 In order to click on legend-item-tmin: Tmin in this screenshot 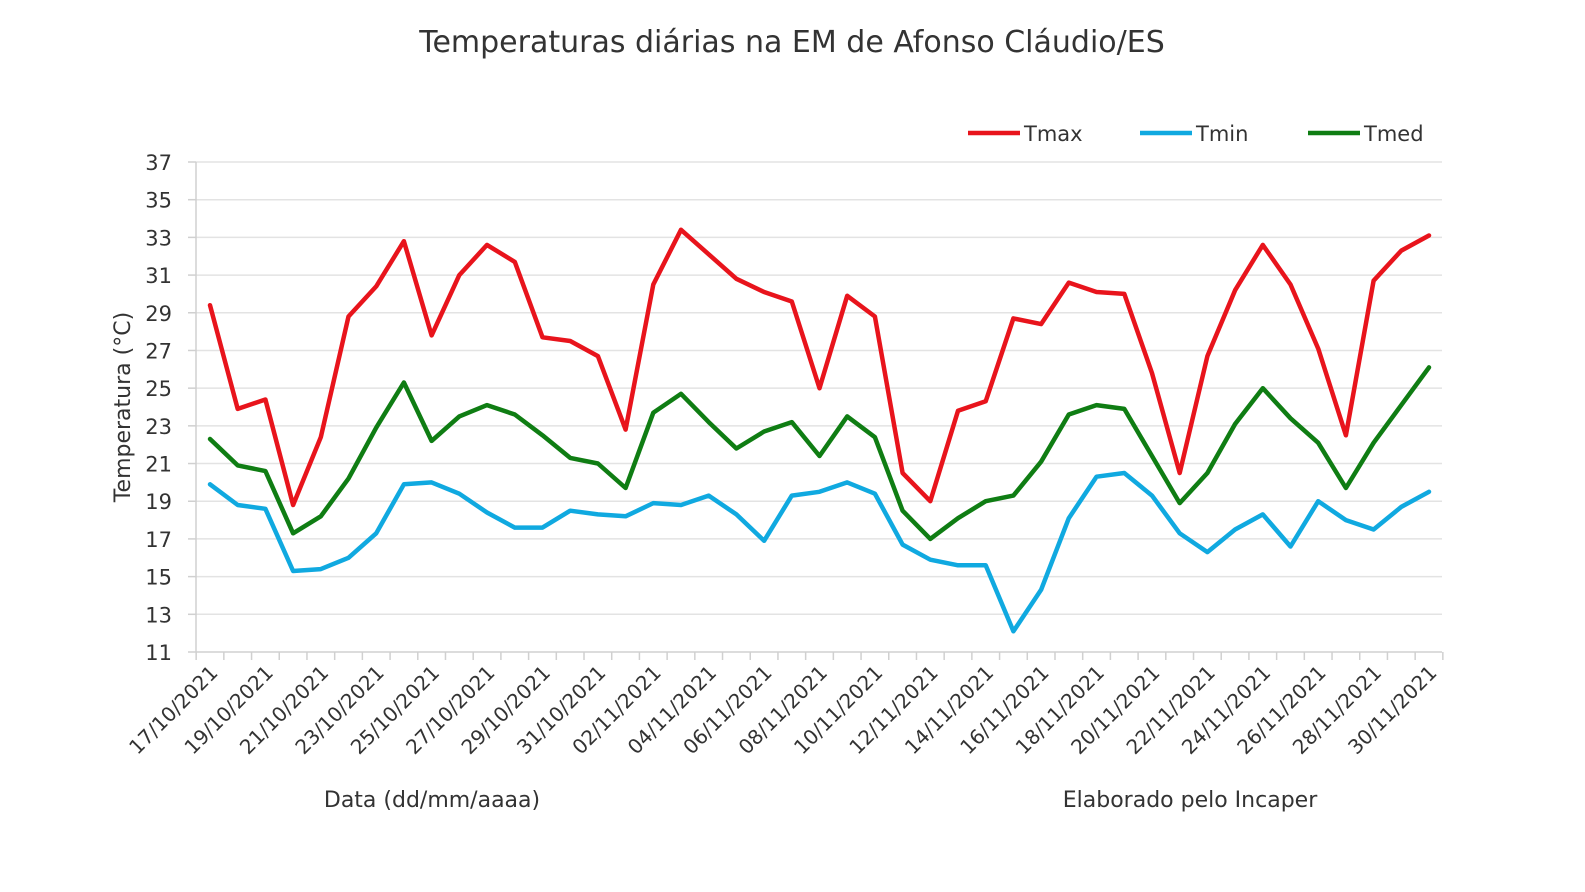, I will do `click(1194, 134)`.